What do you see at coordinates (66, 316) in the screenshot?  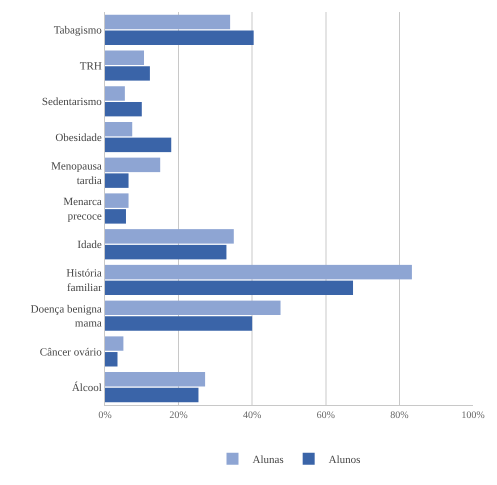 I see `y-tick-label: Doença benigna mama` at bounding box center [66, 316].